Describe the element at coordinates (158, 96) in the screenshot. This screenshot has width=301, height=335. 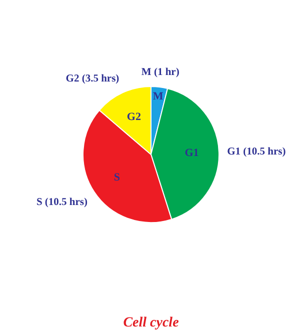
I see `slice-label: M` at that location.